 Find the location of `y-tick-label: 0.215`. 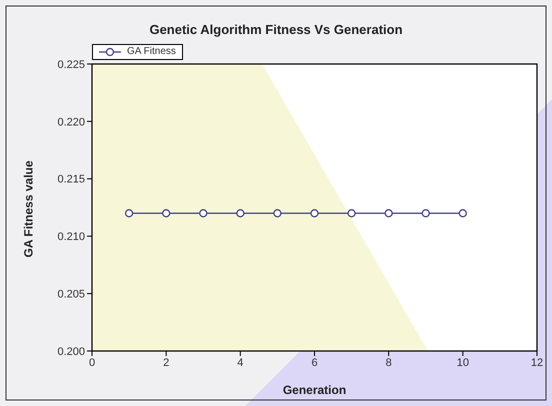

y-tick-label: 0.215 is located at coordinates (71, 180).